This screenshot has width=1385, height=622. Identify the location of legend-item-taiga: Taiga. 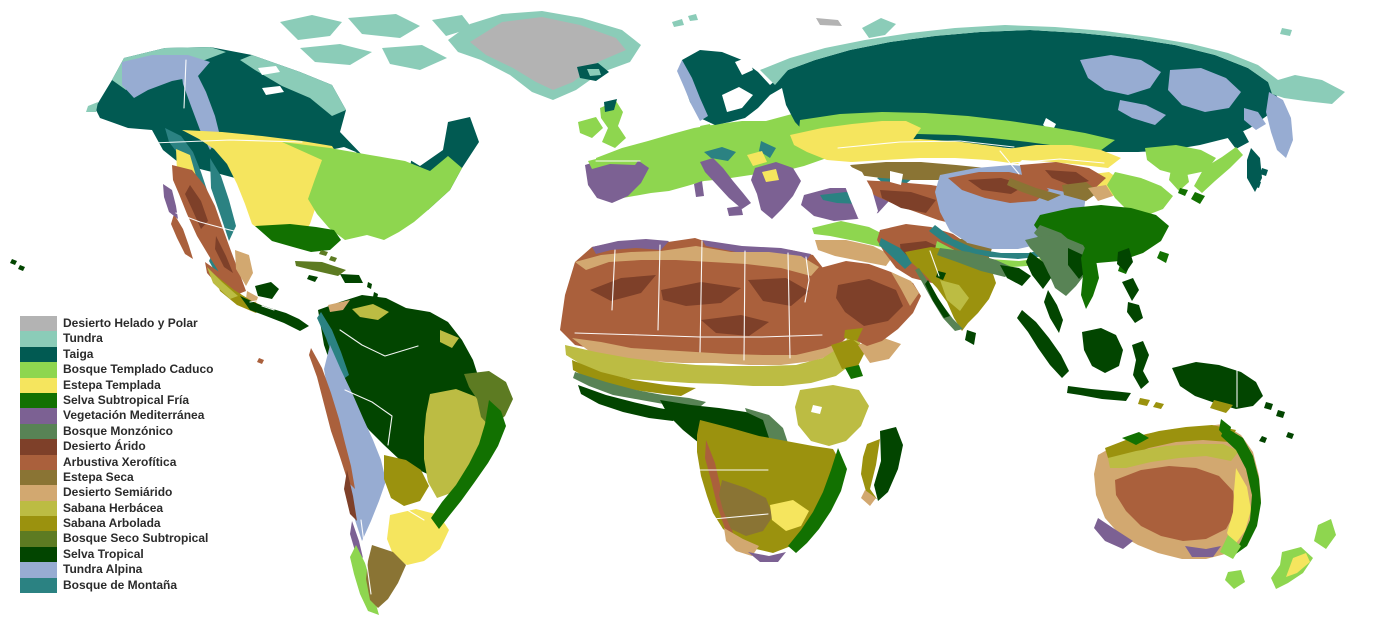
(116, 354).